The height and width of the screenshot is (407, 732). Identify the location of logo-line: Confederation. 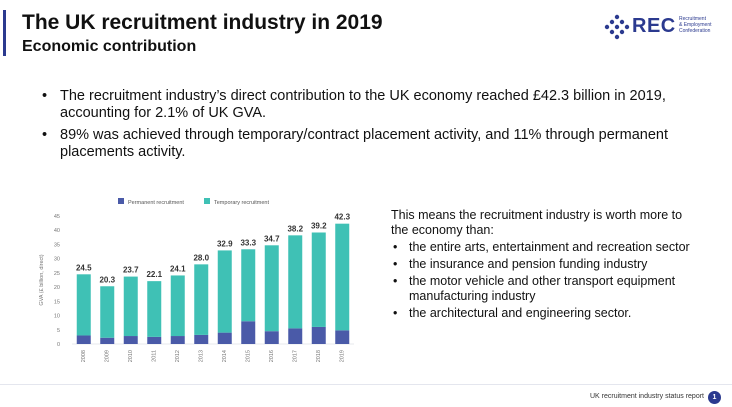
(695, 31).